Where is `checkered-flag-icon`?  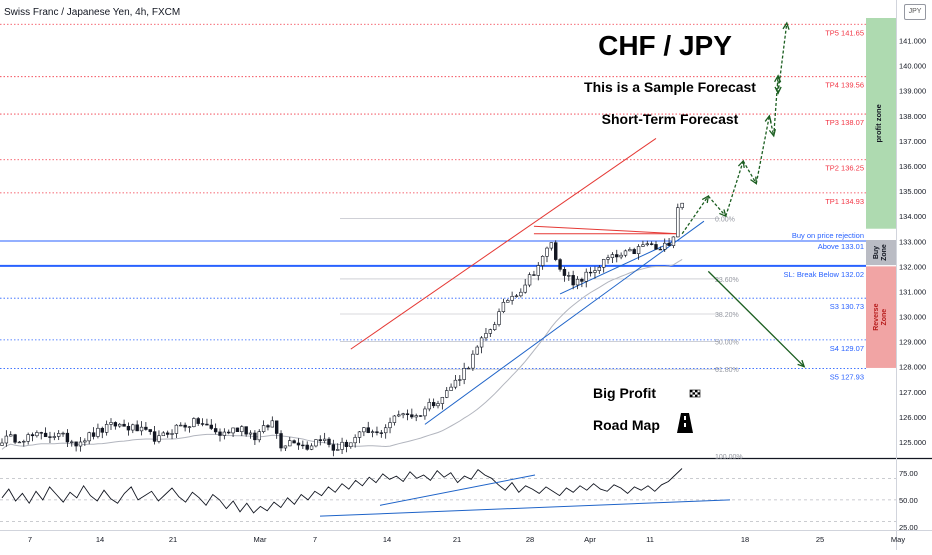
checkered-flag-icon is located at coordinates (695, 393).